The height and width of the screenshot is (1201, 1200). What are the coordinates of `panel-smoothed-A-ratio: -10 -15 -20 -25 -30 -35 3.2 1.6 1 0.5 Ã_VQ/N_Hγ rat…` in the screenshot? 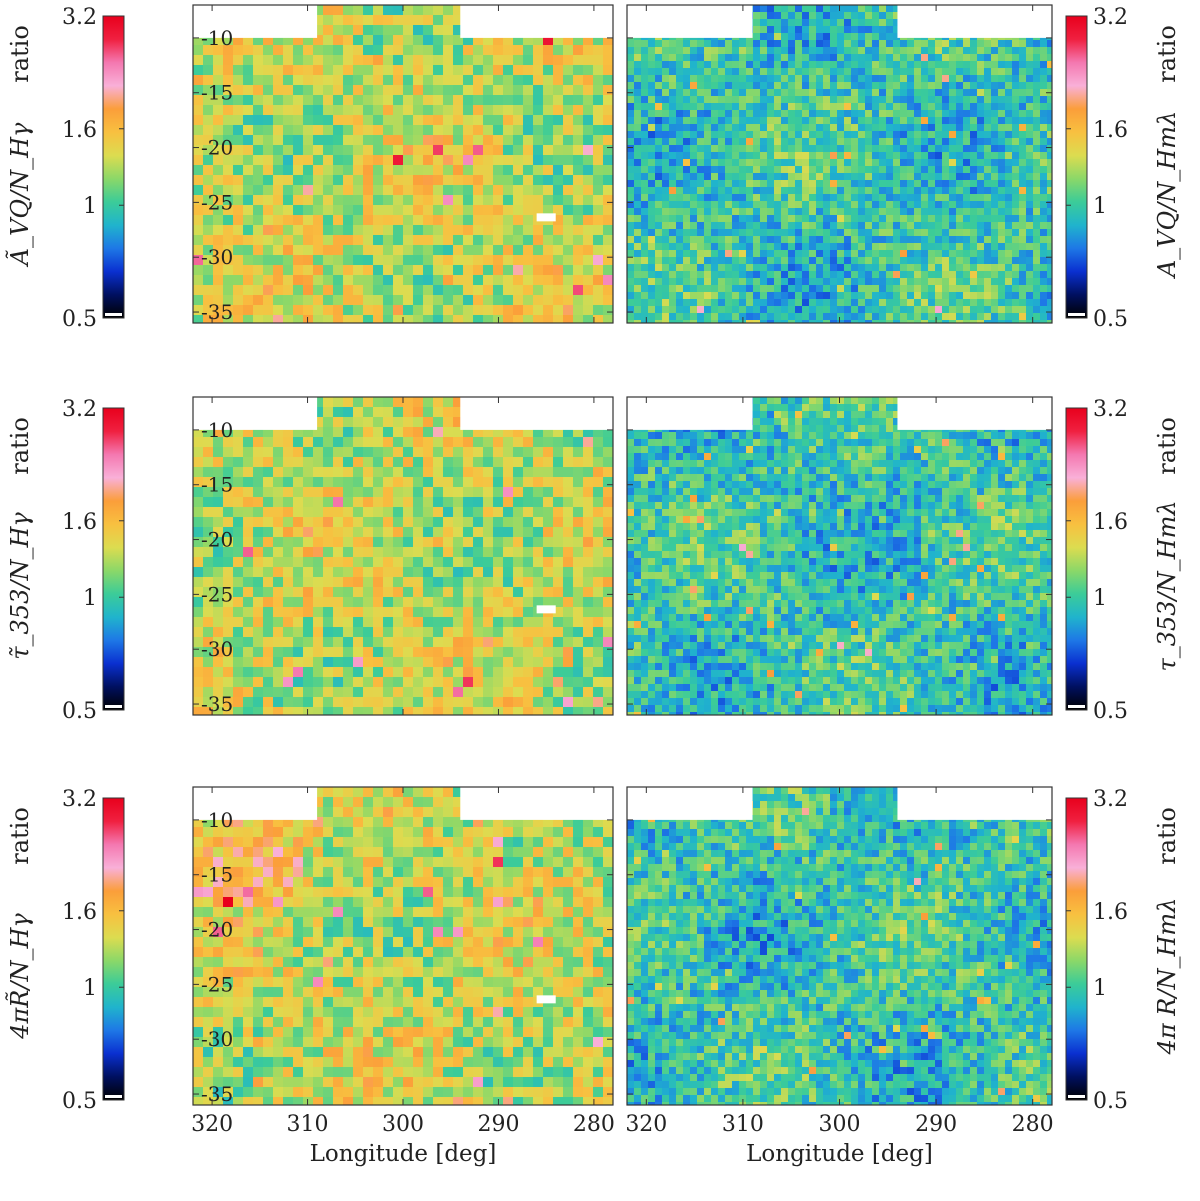 It's located at (309, 168).